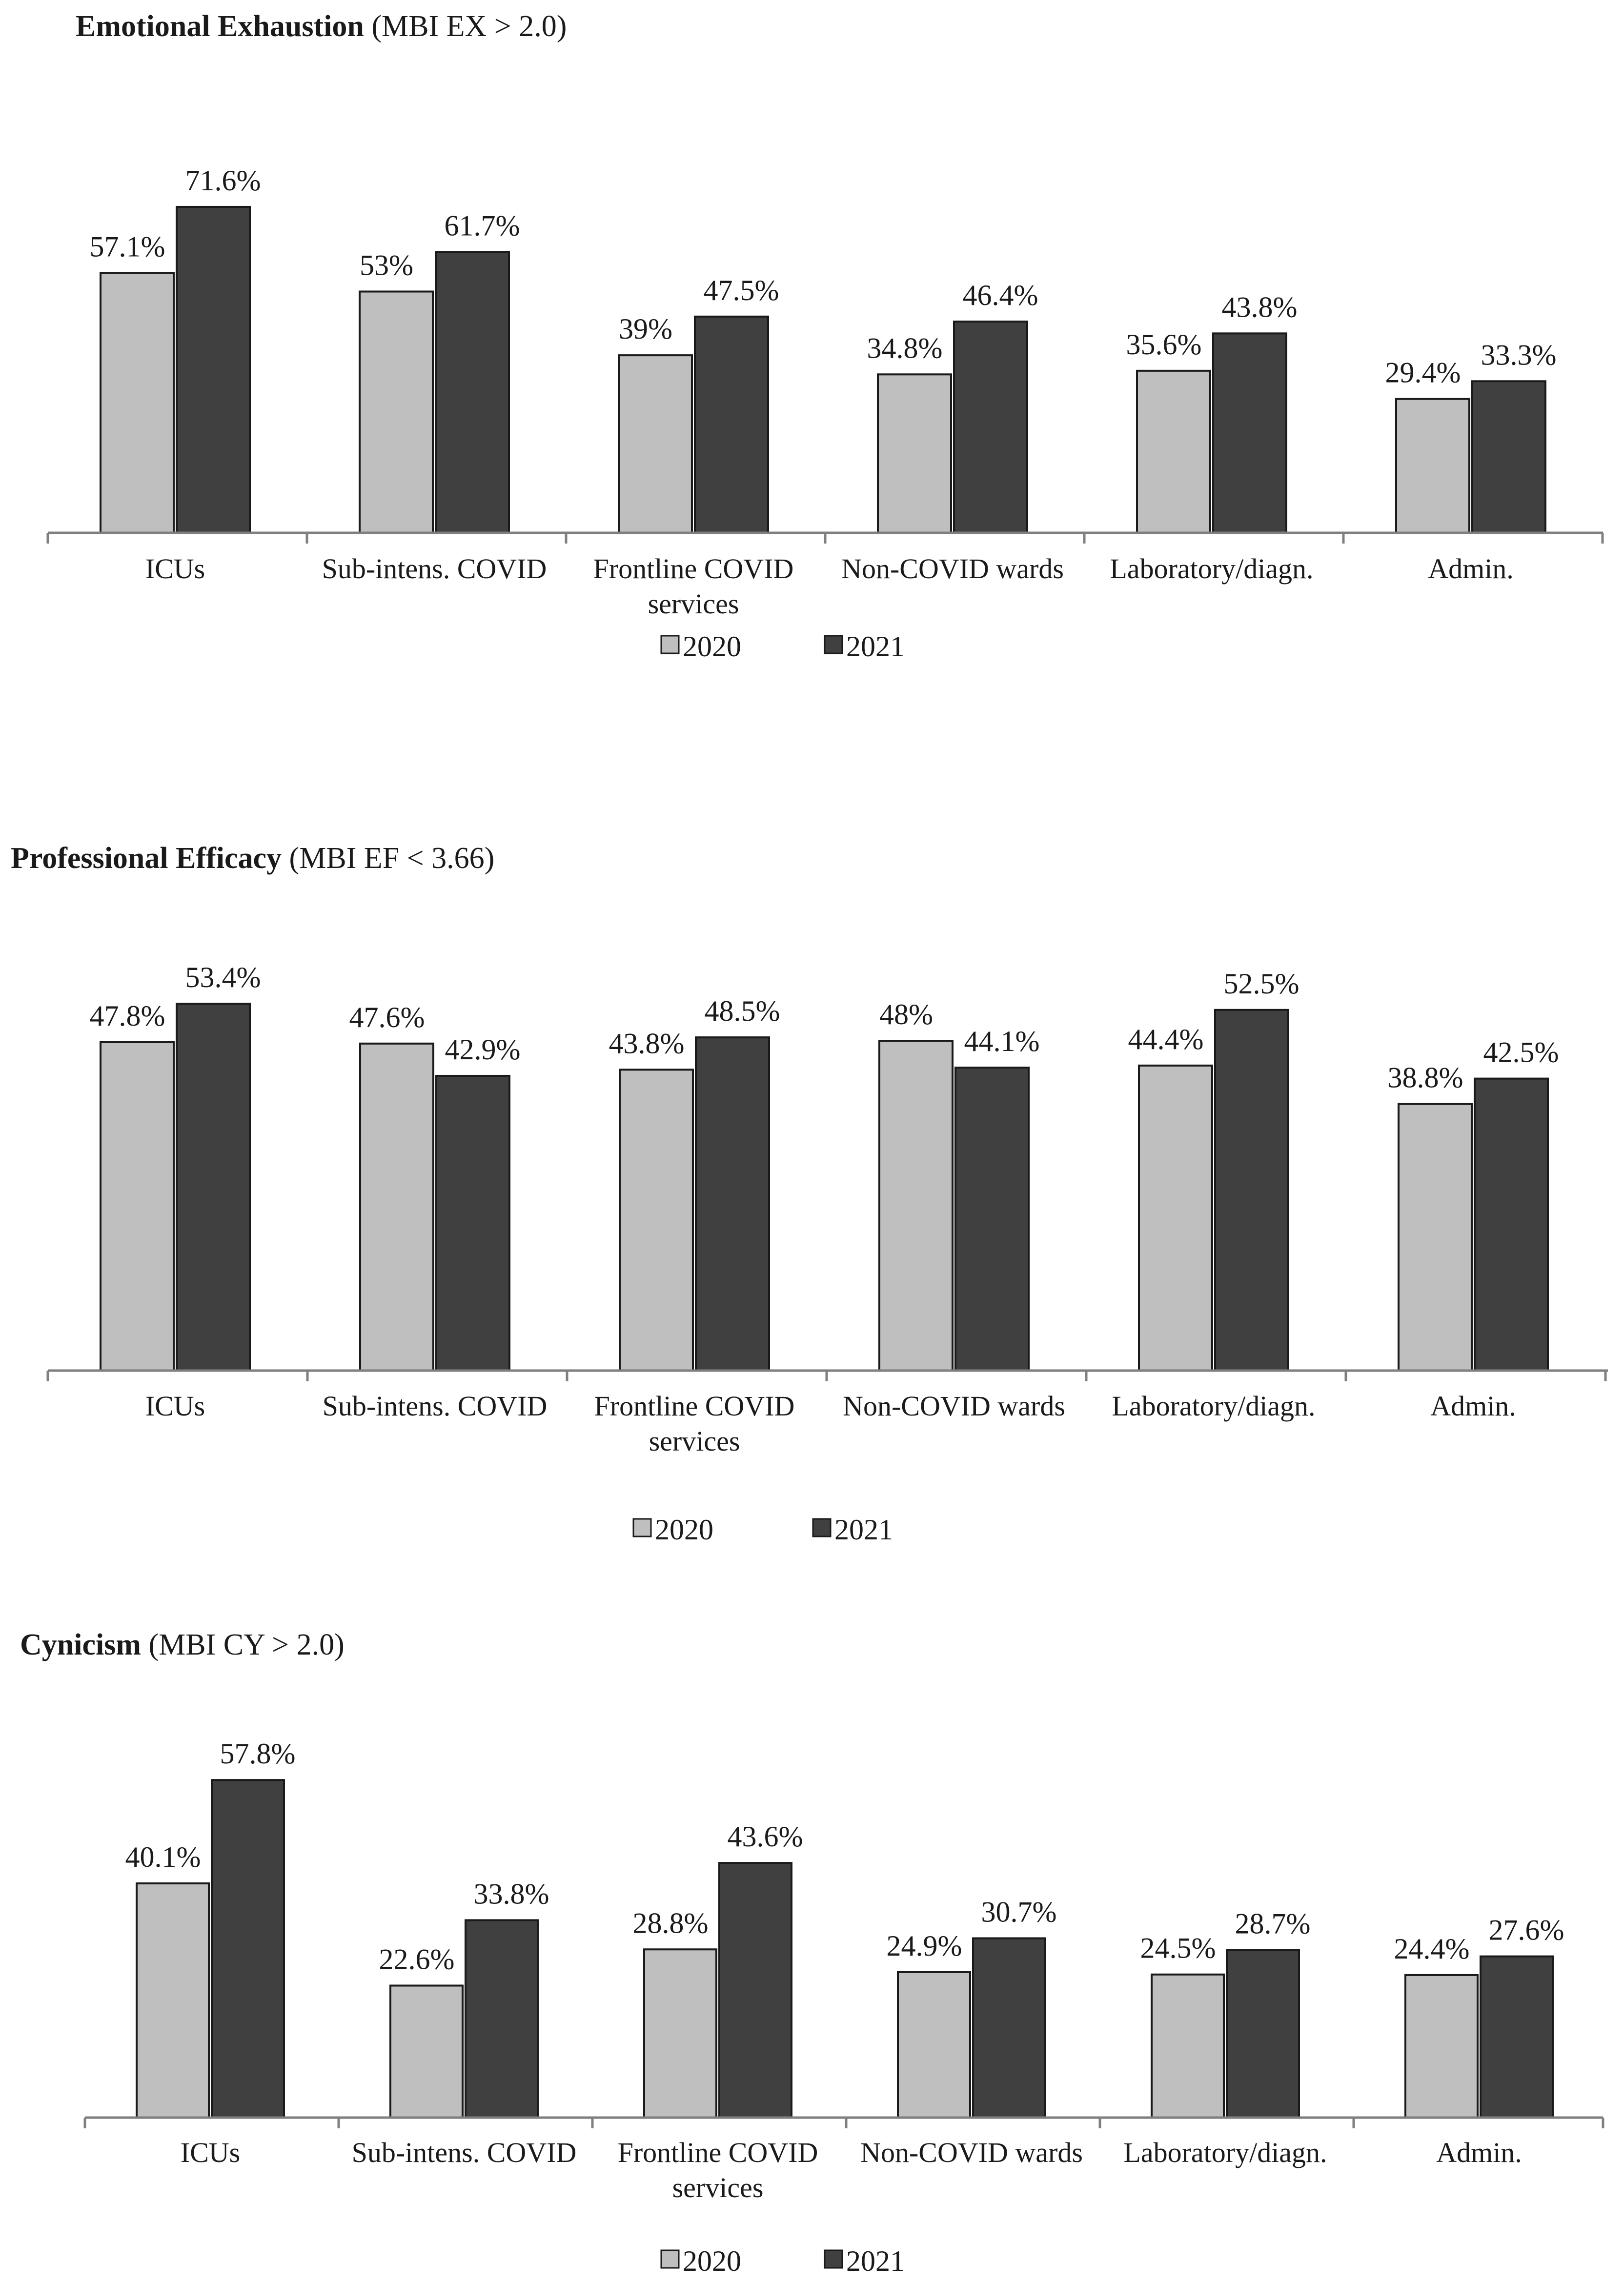  Describe the element at coordinates (223, 180) in the screenshot. I see `data-label-icus-2021: 71.6%` at that location.